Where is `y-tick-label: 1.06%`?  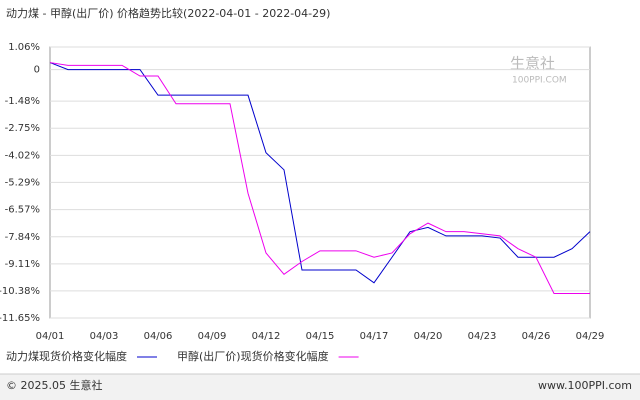
y-tick-label: 1.06% is located at coordinates (24, 47).